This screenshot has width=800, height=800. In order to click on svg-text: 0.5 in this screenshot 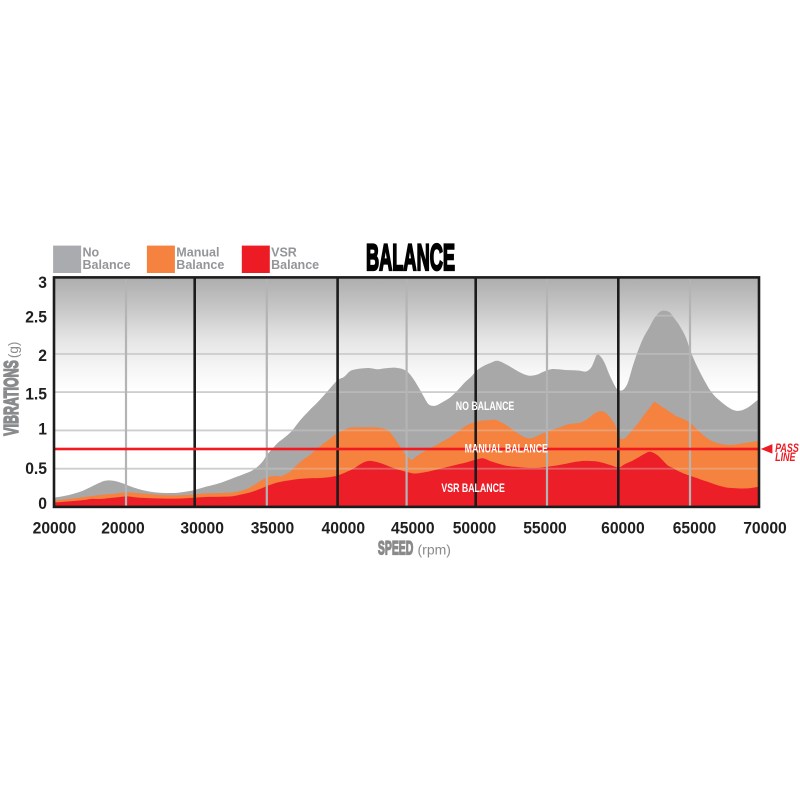, I will do `click(36, 469)`.